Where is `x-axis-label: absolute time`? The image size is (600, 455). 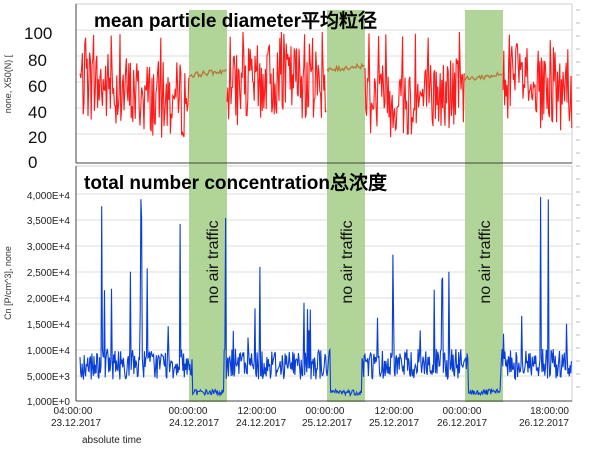 x-axis-label: absolute time is located at coordinates (112, 440).